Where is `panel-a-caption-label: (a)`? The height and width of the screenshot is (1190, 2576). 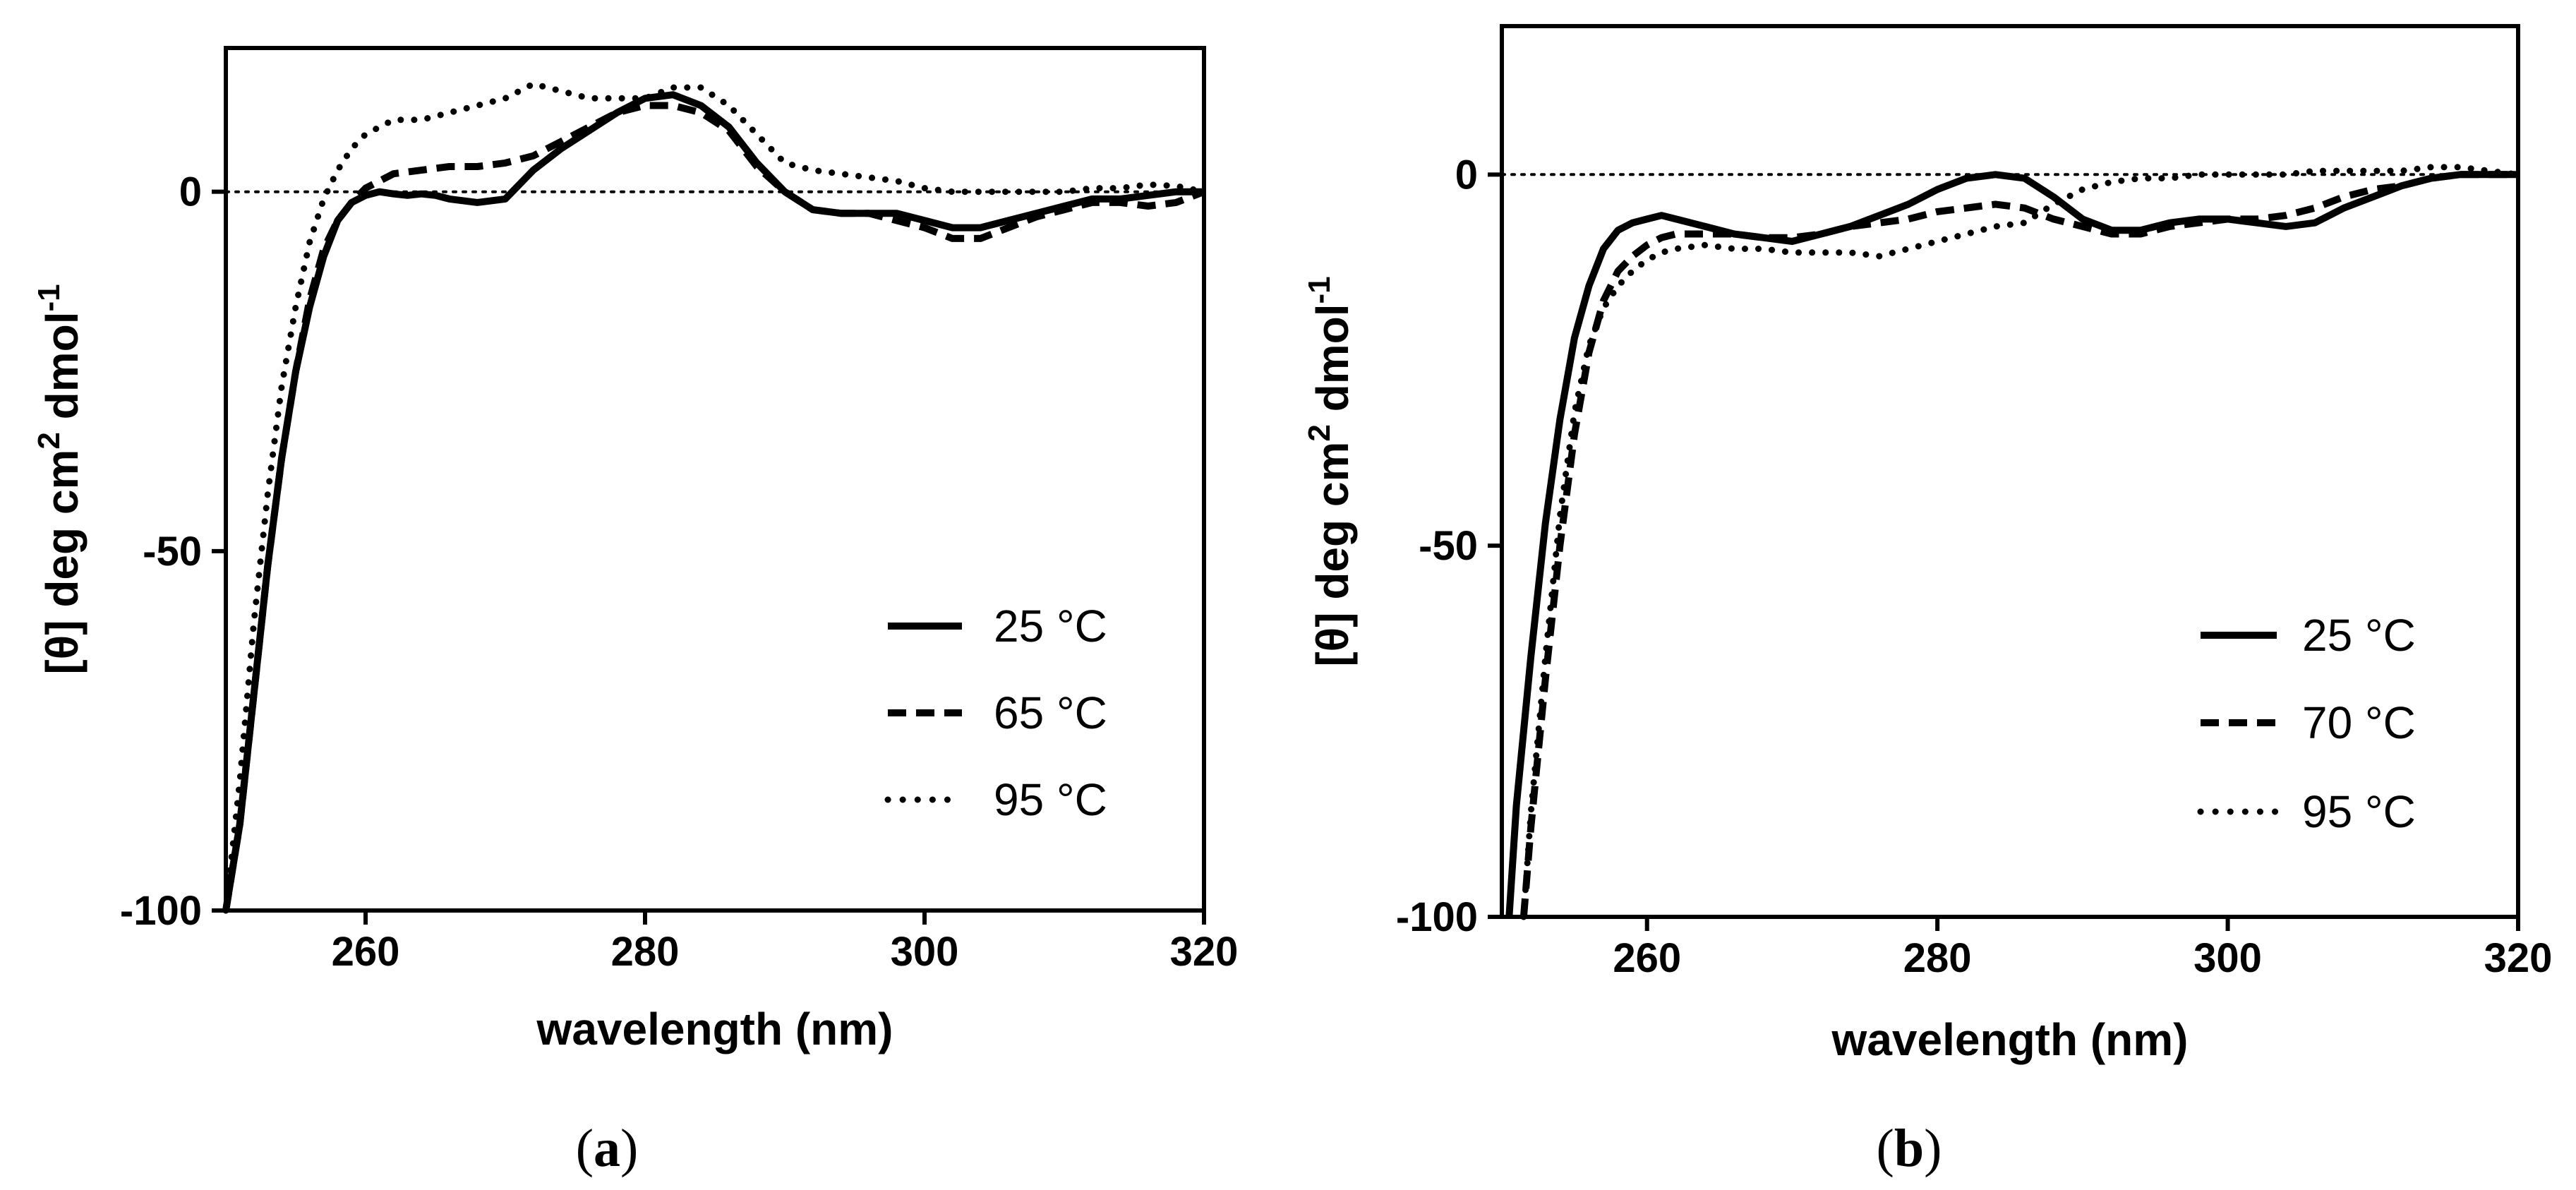 panel-a-caption-label: (a) is located at coordinates (607, 1148).